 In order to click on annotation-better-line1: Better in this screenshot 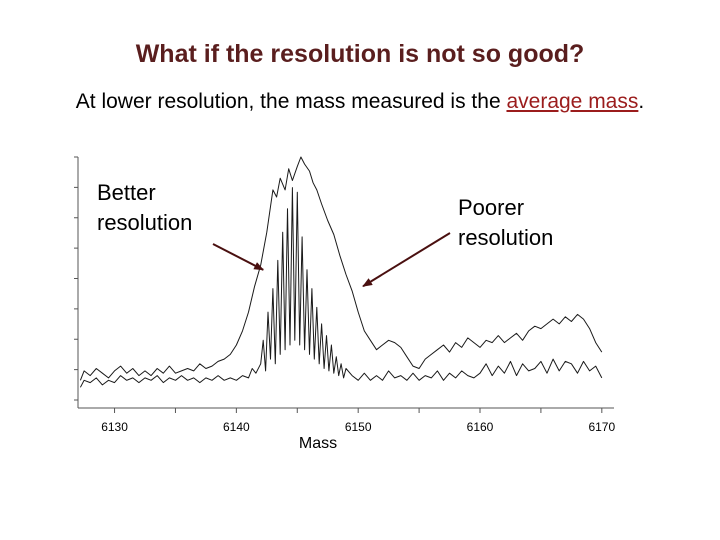, I will do `click(126, 192)`.